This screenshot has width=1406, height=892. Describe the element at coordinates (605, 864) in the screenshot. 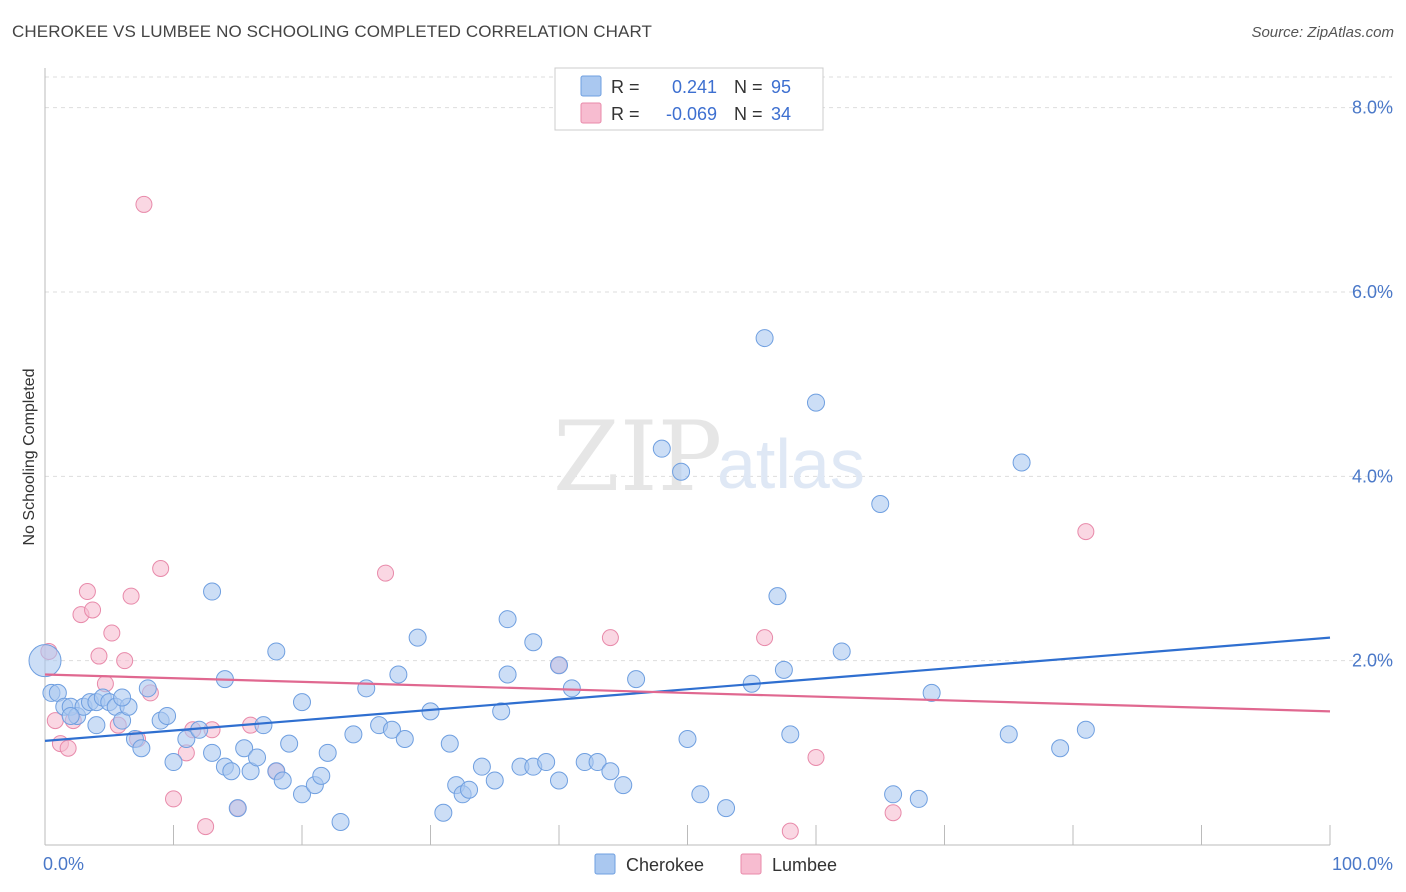

I see `bottom-legend-swatch-cherokee` at that location.